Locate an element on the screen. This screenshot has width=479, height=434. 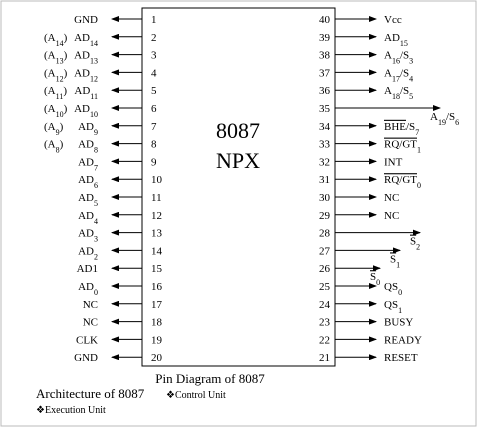
pin-number: 37 is located at coordinates (325, 73).